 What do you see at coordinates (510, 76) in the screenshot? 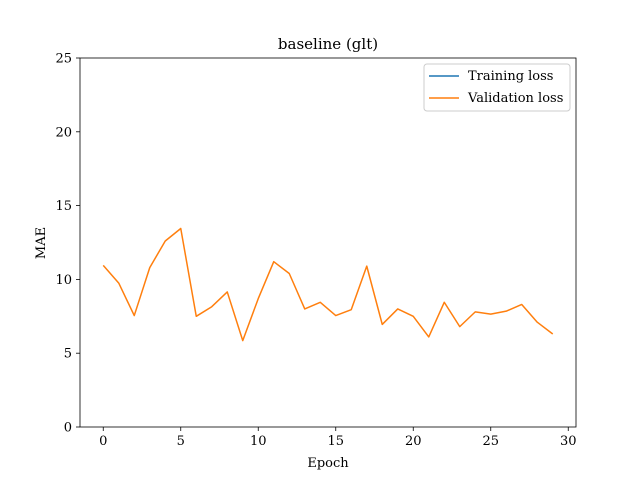
I see `legend-label-training-loss: Training loss` at bounding box center [510, 76].